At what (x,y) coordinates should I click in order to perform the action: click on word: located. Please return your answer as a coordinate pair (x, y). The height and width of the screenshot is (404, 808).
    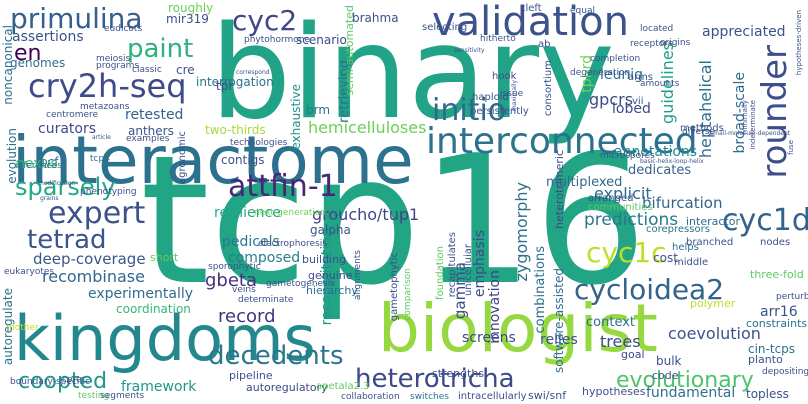
    Looking at the image, I should click on (657, 29).